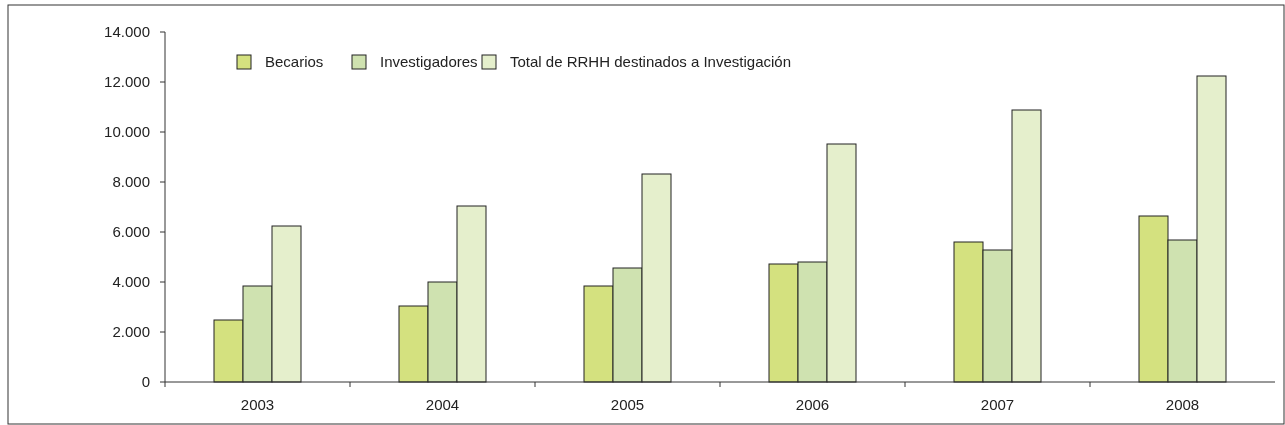  Describe the element at coordinates (650, 62) in the screenshot. I see `legend-label: Total de RRHH destinados a Investigación` at that location.